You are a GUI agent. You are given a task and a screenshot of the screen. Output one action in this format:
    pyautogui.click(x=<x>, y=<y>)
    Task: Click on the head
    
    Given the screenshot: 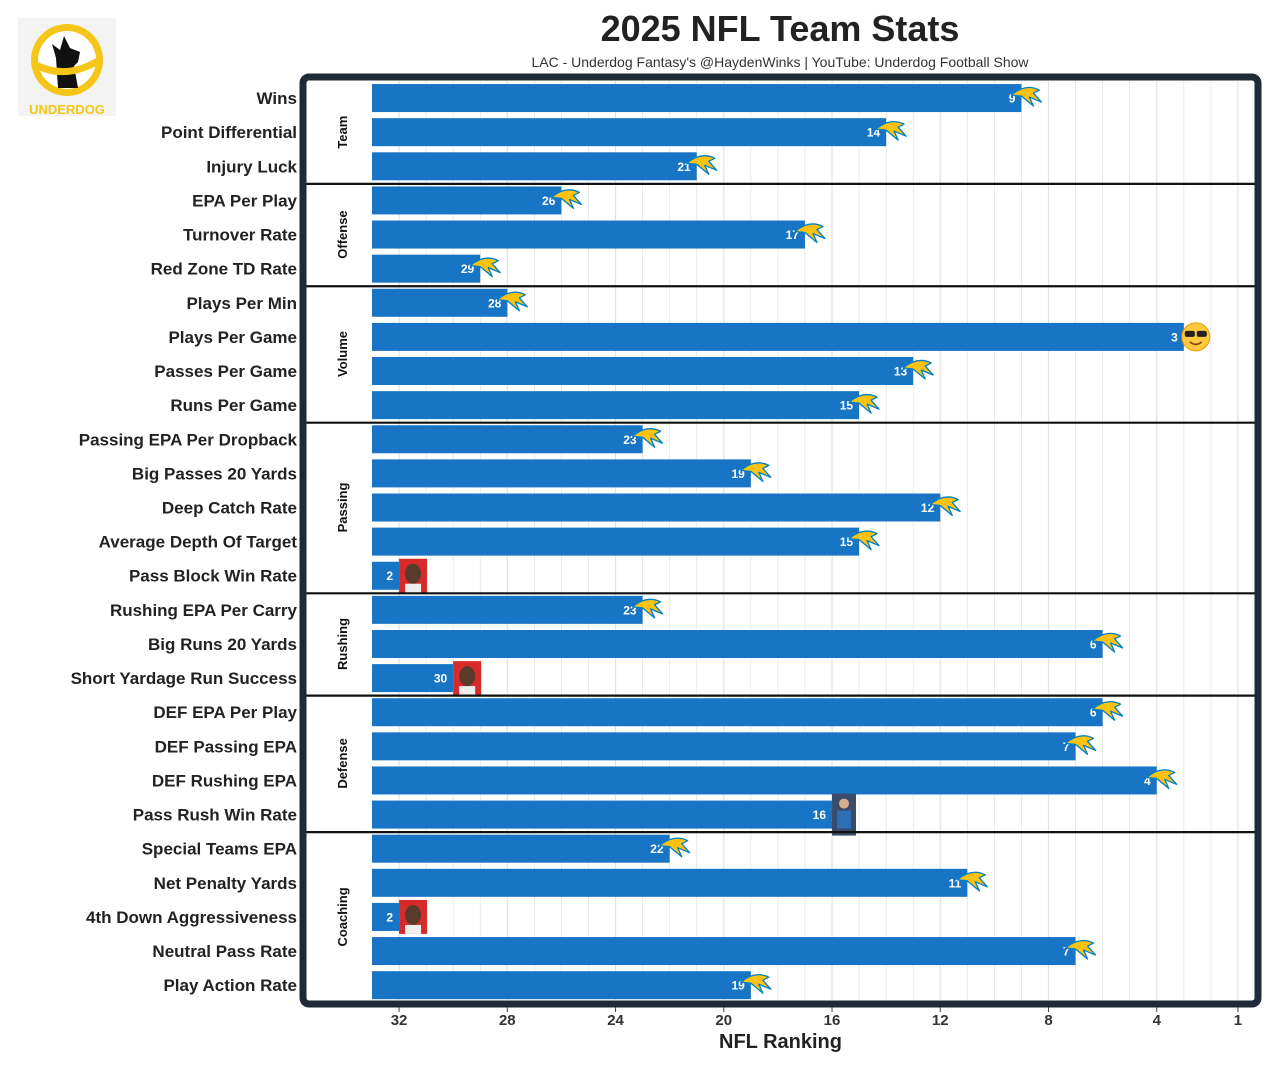 What is the action you would take?
    pyautogui.click(x=844, y=803)
    